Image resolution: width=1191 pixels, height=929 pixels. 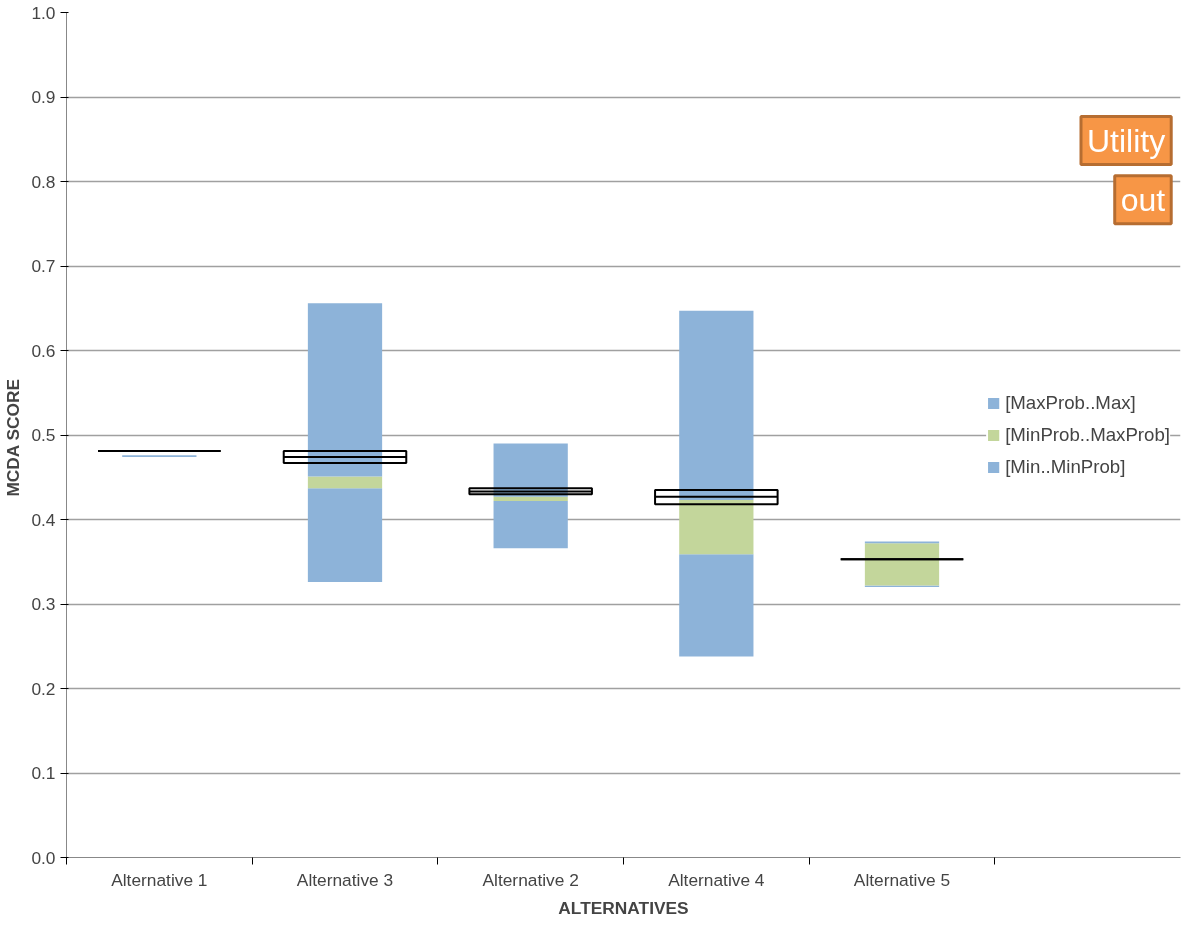 I want to click on x-tick-label: Alternative 4, so click(x=716, y=879).